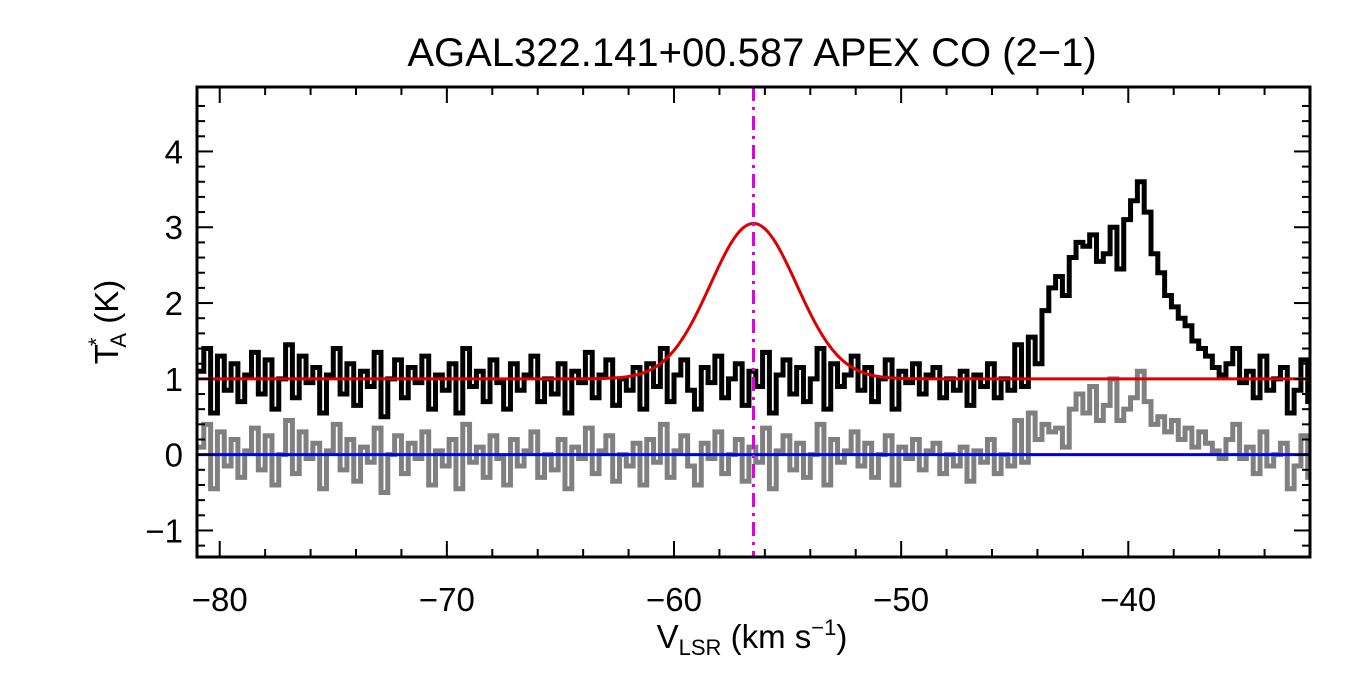 The height and width of the screenshot is (680, 1350). What do you see at coordinates (668, 636) in the screenshot?
I see `x-label-main: V` at bounding box center [668, 636].